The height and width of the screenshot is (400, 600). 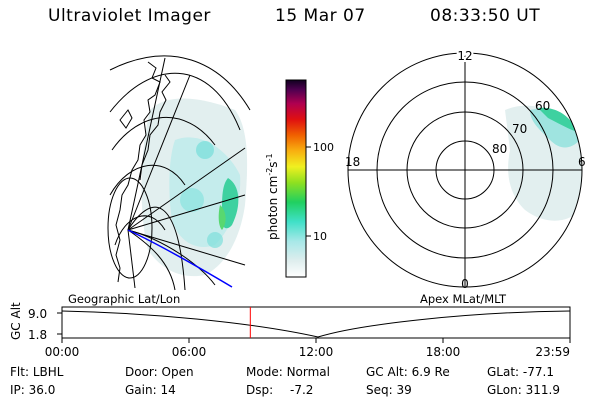 I want to click on status-door: Door: Open, so click(x=159, y=372).